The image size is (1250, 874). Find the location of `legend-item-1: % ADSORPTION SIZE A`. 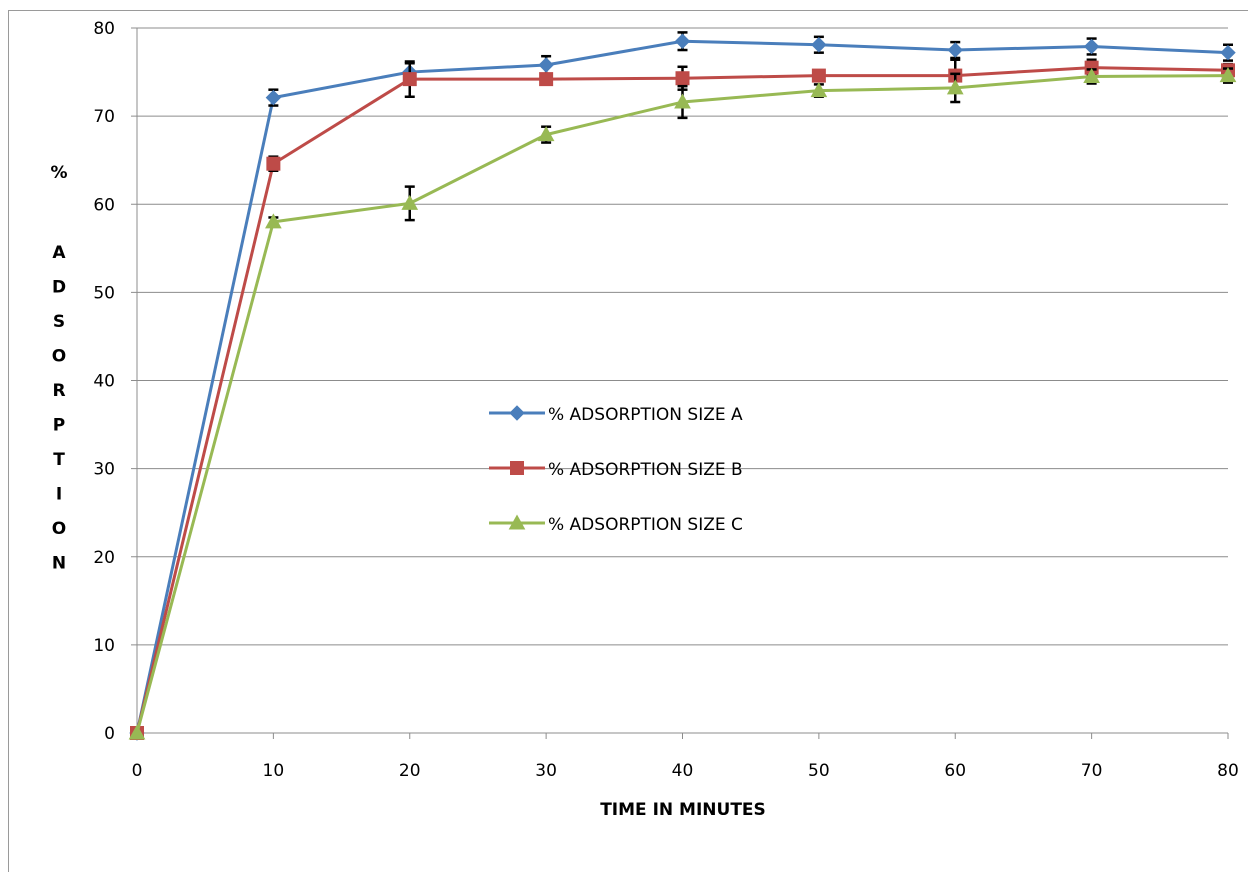

legend-item-1: % ADSORPTION SIZE A is located at coordinates (616, 415).